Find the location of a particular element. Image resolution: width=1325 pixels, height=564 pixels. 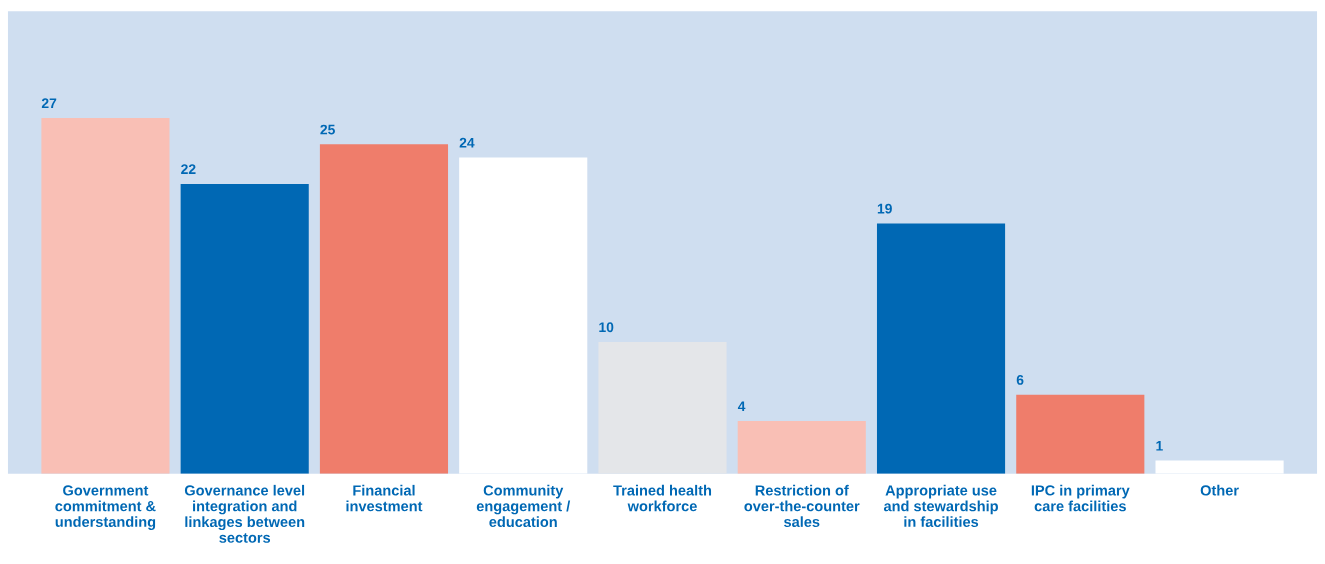

x-tick-label: Restriction of over-the-counter sales is located at coordinates (802, 505).